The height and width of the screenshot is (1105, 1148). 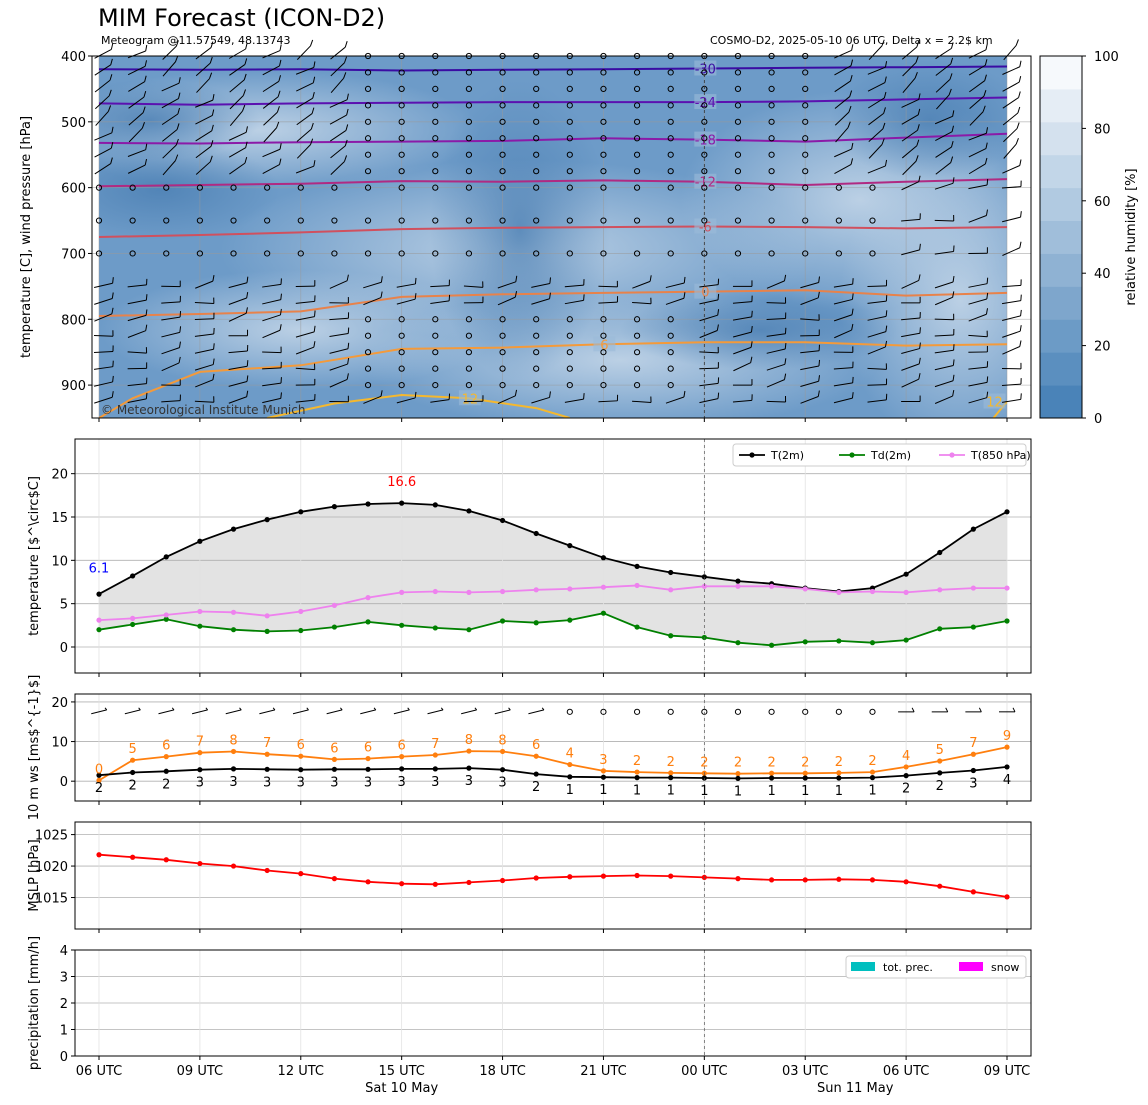 What do you see at coordinates (1005, 967) in the screenshot?
I see `legend-label: snow` at bounding box center [1005, 967].